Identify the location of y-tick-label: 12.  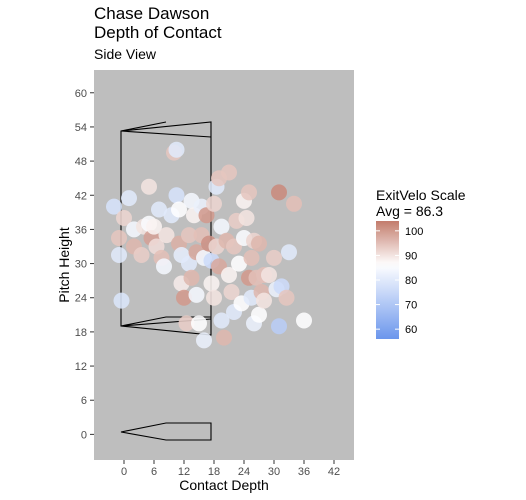
(81, 367).